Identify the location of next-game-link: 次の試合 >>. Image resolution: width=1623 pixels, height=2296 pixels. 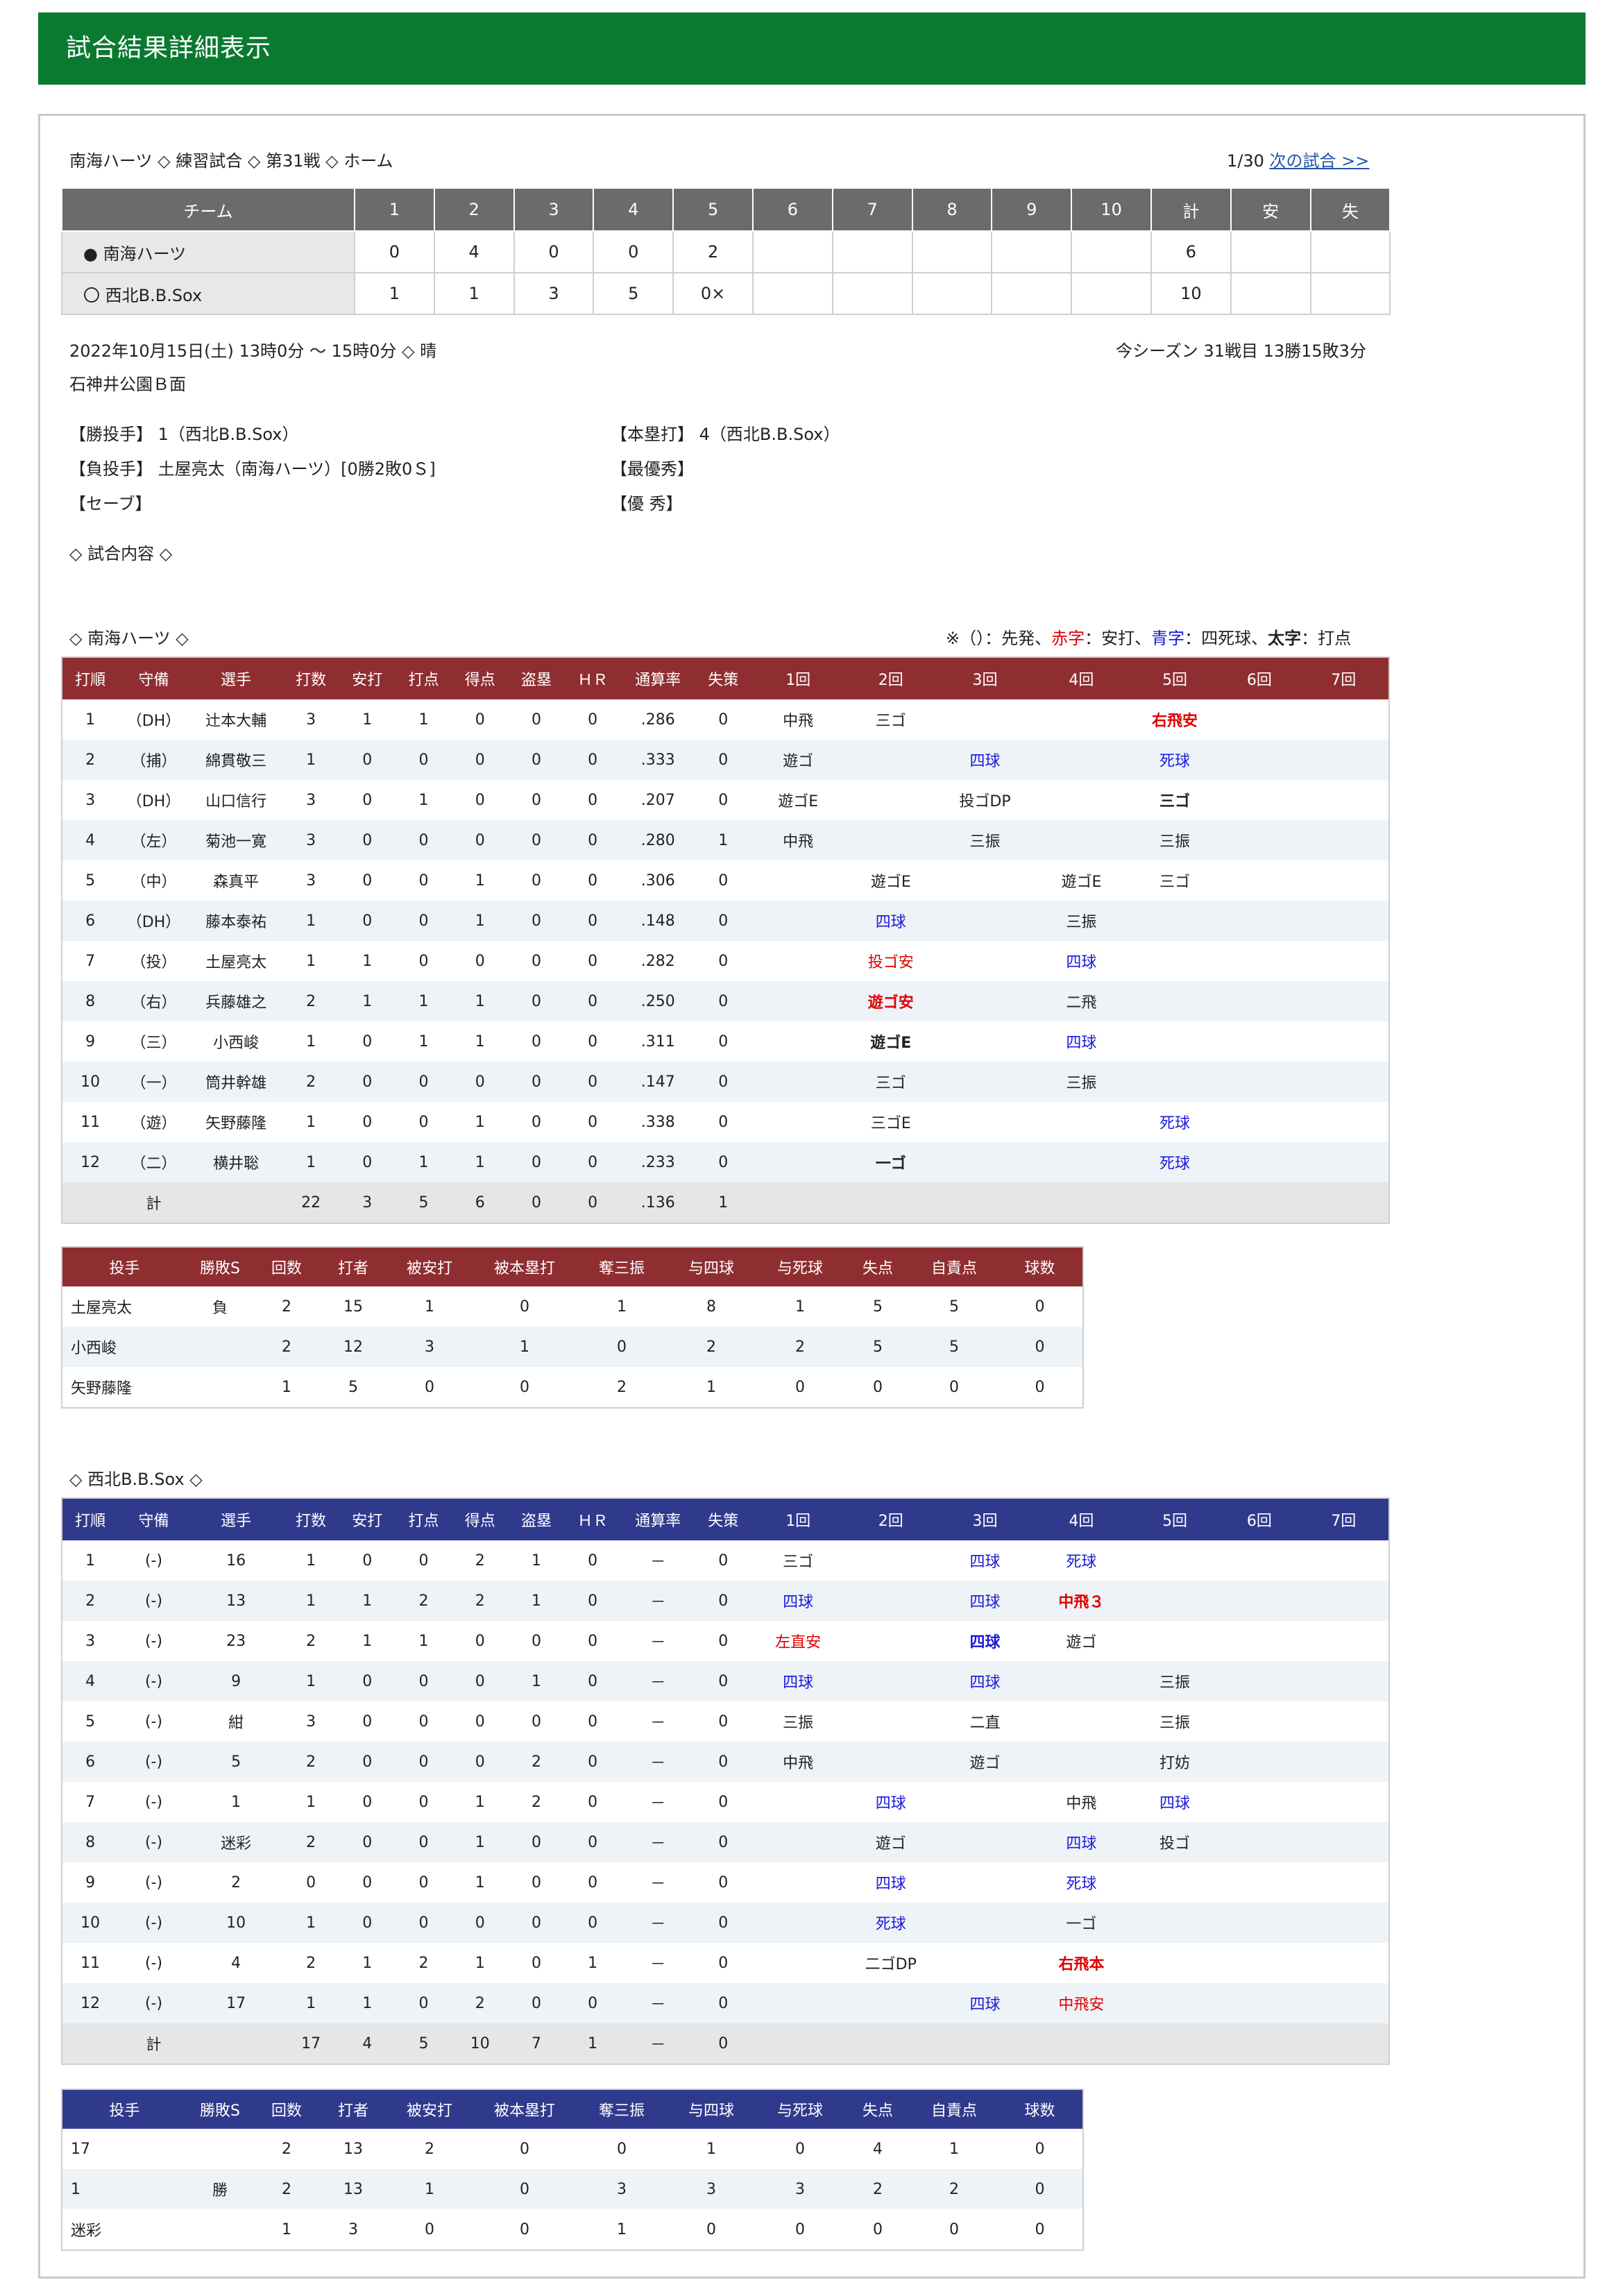
(1319, 161).